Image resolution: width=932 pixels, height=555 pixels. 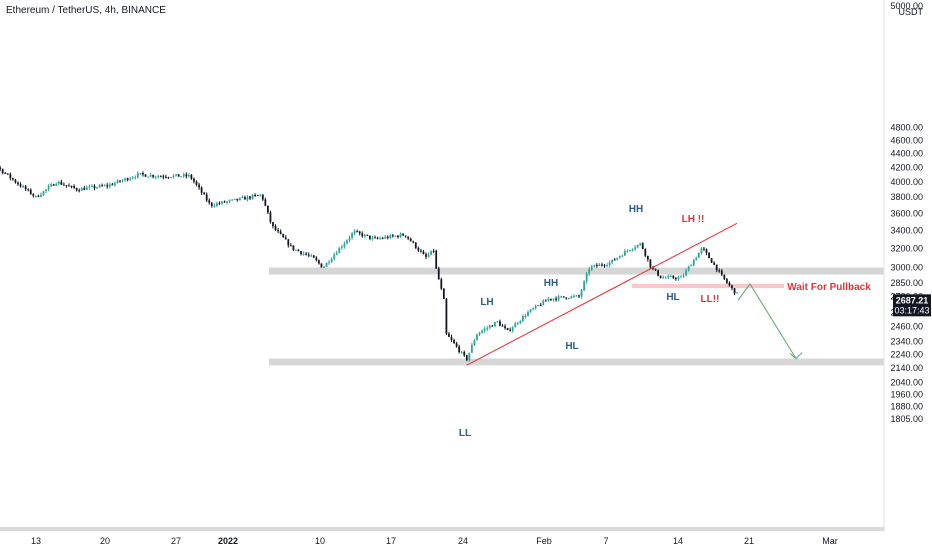 I want to click on annotation-hh1: HH, so click(x=551, y=283).